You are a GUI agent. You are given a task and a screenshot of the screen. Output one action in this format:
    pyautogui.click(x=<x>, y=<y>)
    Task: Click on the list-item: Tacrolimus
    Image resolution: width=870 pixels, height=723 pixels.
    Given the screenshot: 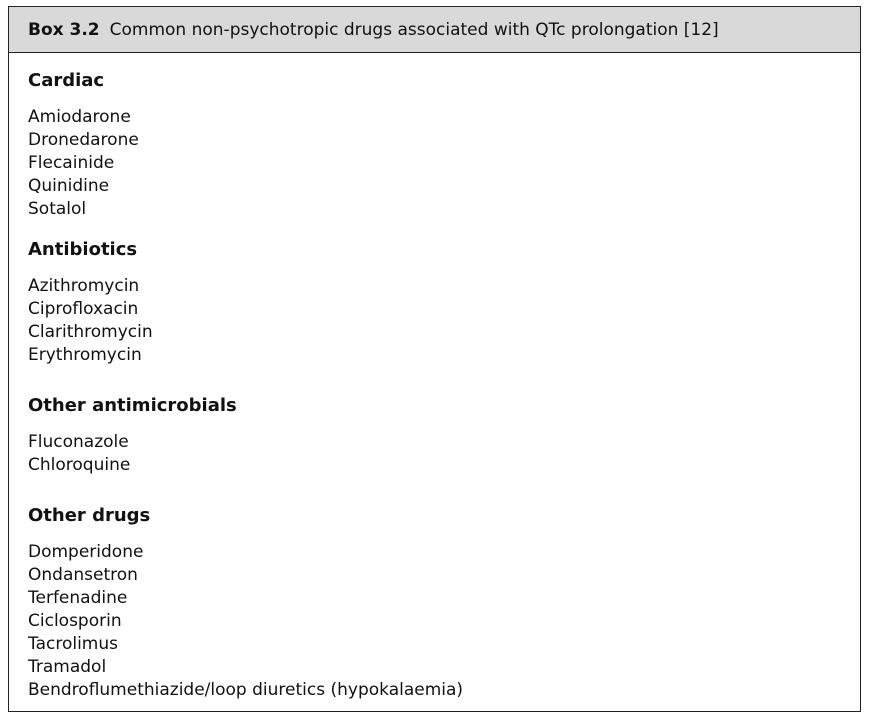 What is the action you would take?
    pyautogui.click(x=73, y=644)
    